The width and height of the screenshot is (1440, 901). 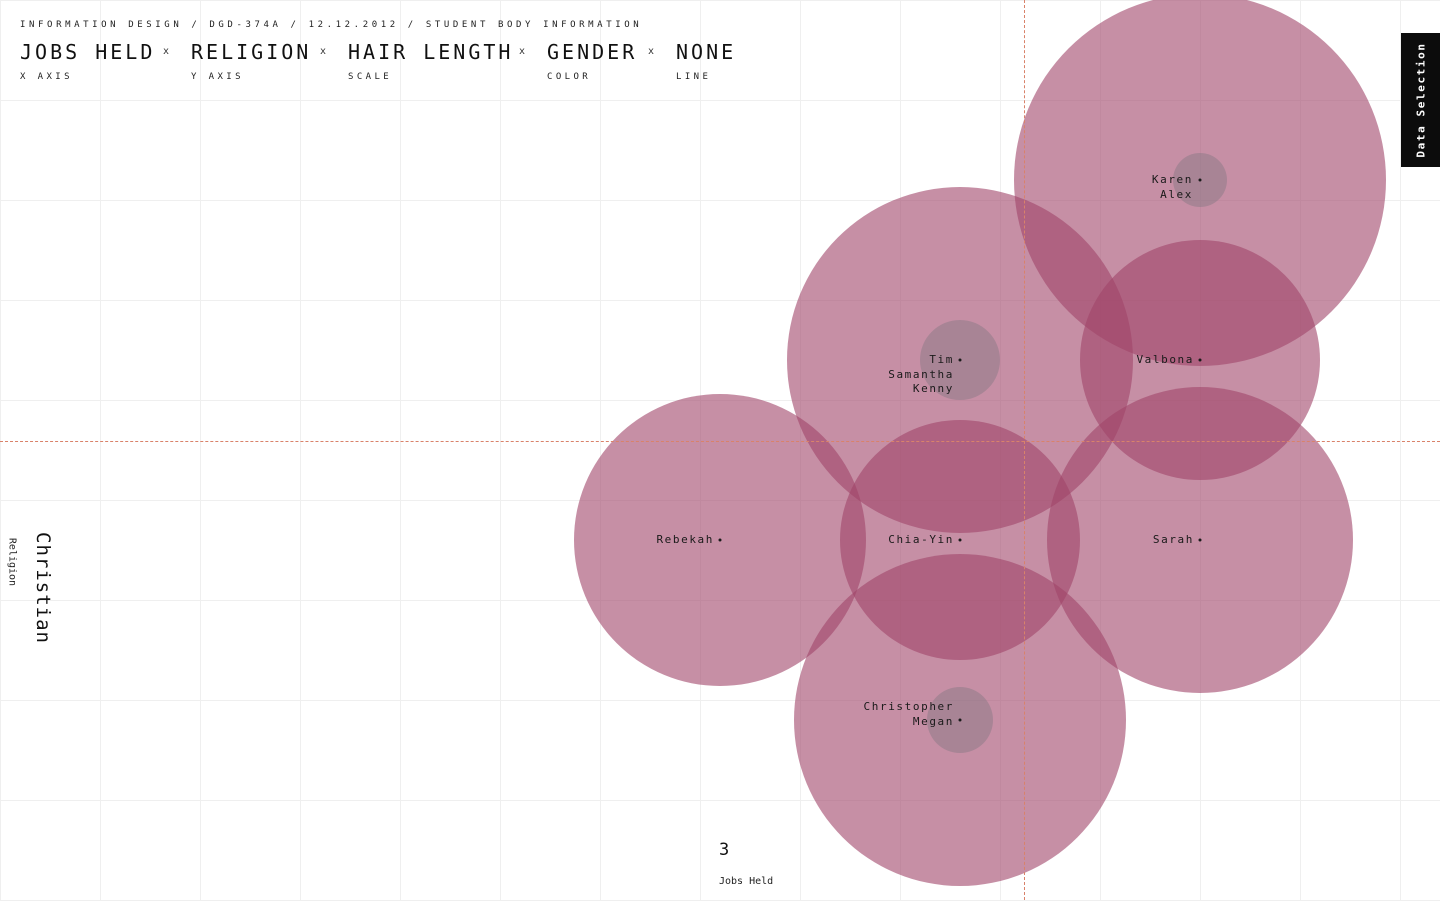 I want to click on scale-variable: HAIR LENGTH SCALE, so click(x=430, y=61).